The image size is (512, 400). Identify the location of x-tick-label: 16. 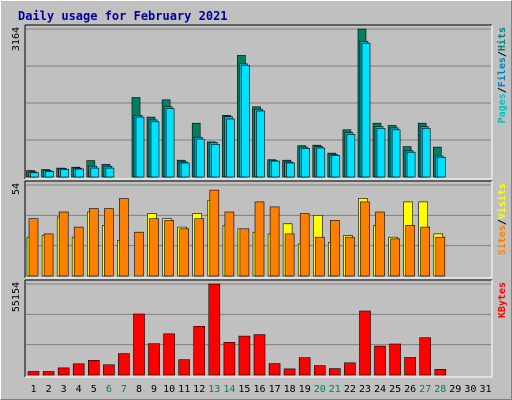
(259, 389).